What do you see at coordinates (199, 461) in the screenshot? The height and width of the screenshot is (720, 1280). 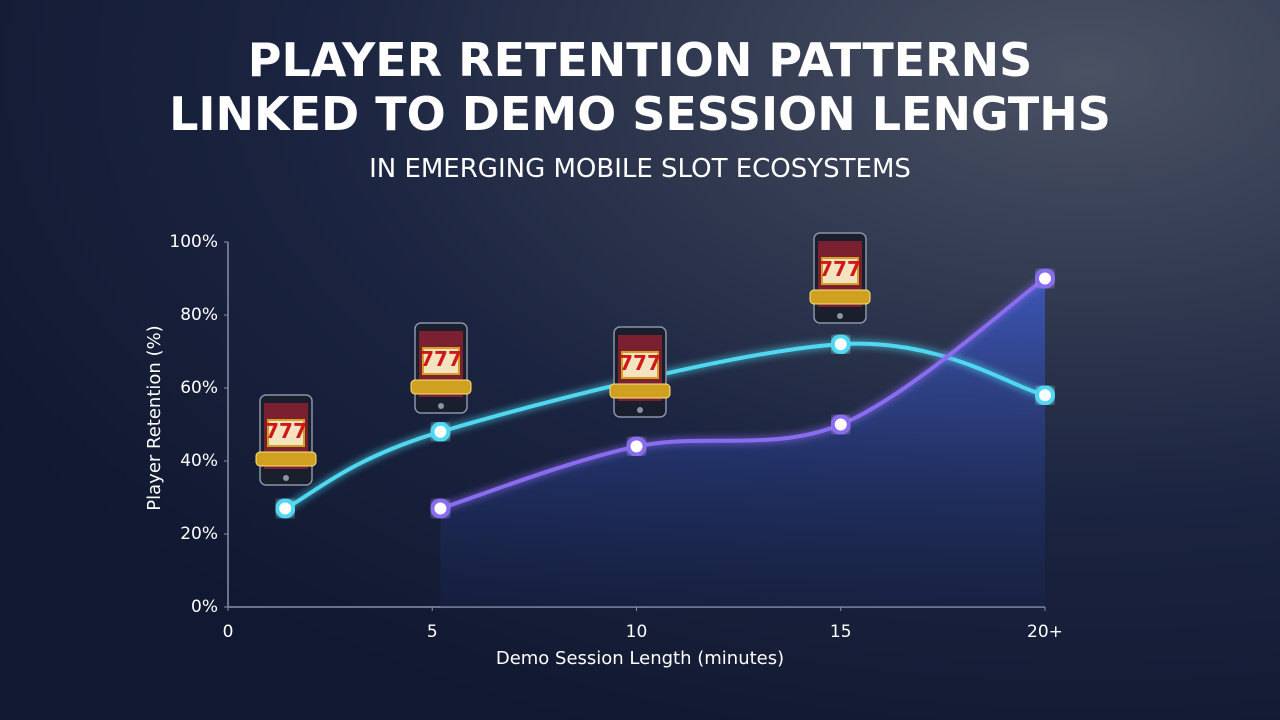 I see `y-tick-label: 40%` at bounding box center [199, 461].